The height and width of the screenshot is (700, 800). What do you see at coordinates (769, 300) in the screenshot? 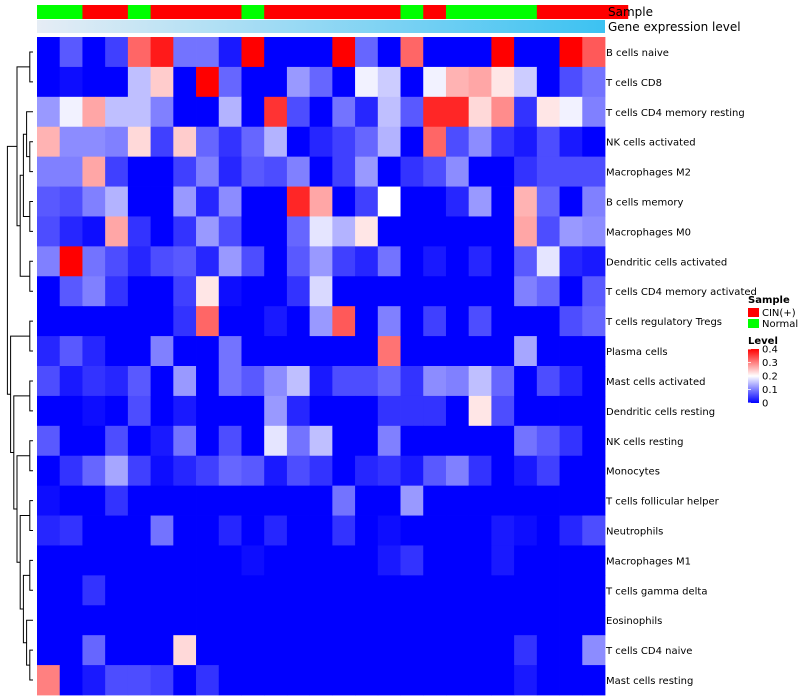
I see `legend-title-sample: Sample` at bounding box center [769, 300].